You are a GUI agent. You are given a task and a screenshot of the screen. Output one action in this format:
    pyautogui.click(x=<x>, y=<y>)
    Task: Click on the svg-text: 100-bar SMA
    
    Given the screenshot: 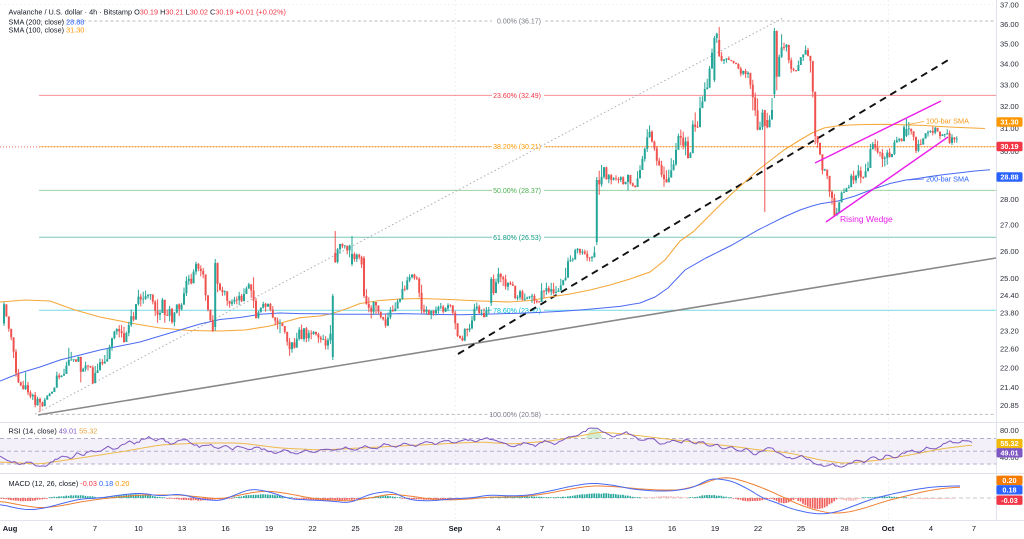 What is the action you would take?
    pyautogui.click(x=947, y=121)
    